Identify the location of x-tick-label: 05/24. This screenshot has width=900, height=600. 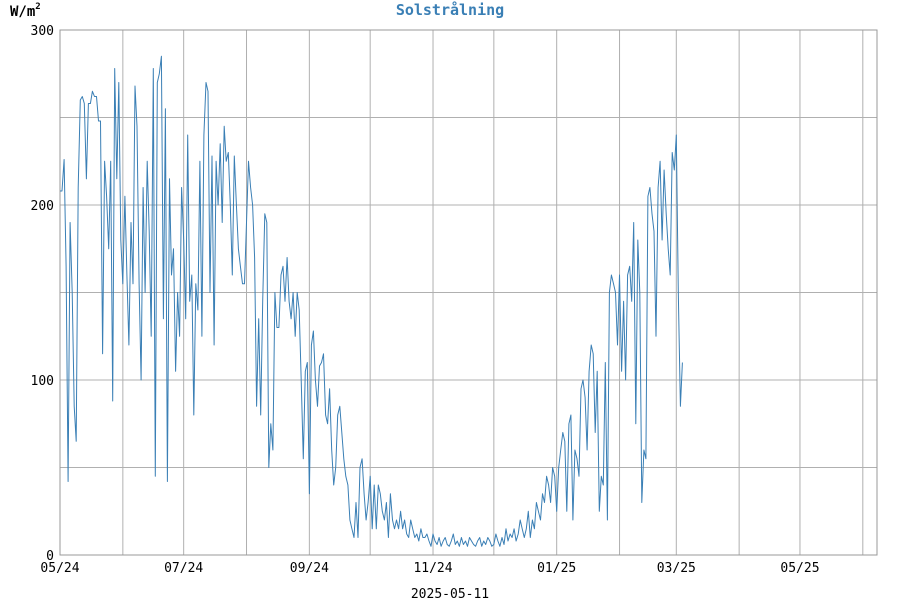
(59, 568).